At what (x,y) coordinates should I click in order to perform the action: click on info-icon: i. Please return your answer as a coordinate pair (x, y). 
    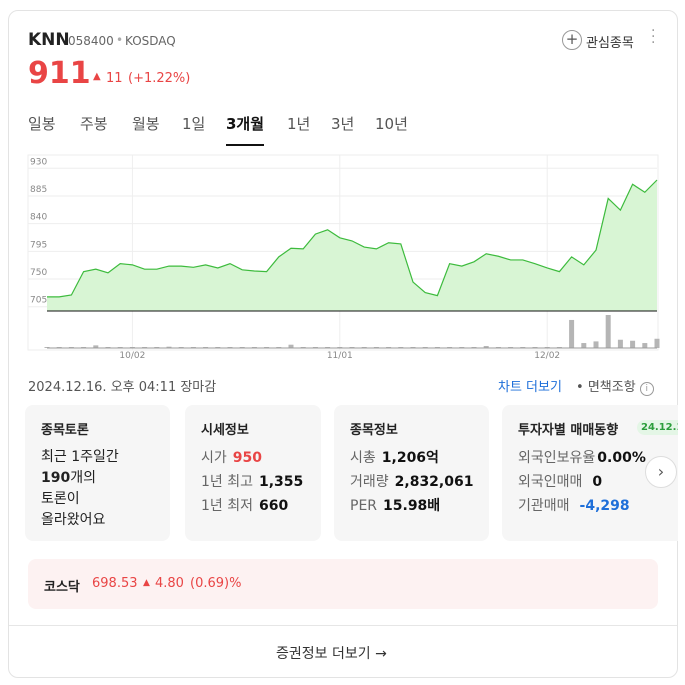
    Looking at the image, I should click on (646, 389).